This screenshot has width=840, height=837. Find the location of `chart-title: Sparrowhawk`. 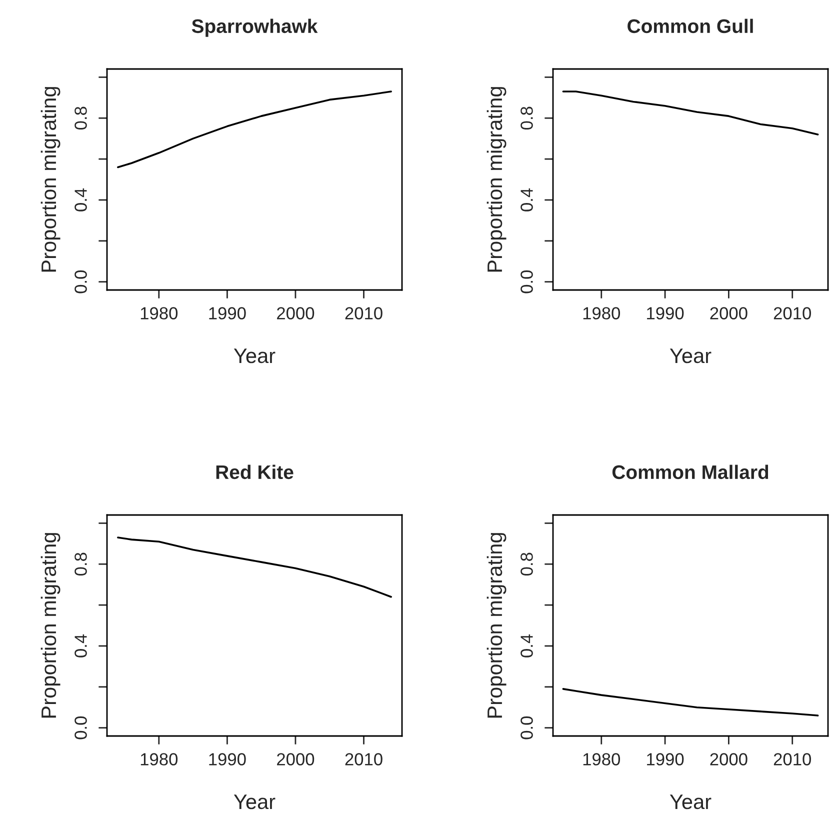

chart-title: Sparrowhawk is located at coordinates (255, 27).